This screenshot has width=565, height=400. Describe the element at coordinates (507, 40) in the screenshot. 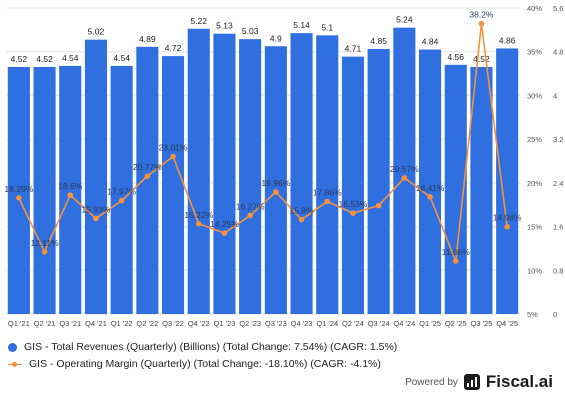

I see `revenue-bar-label: 4.86` at that location.